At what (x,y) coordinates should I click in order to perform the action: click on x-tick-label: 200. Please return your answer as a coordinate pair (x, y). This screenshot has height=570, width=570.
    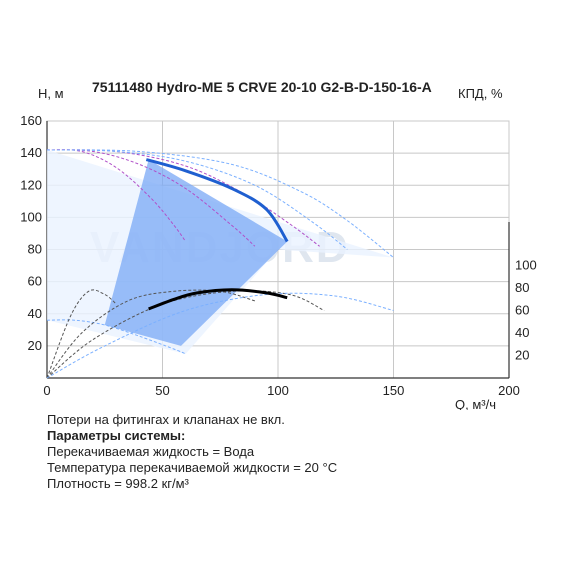
    Looking at the image, I should click on (509, 390).